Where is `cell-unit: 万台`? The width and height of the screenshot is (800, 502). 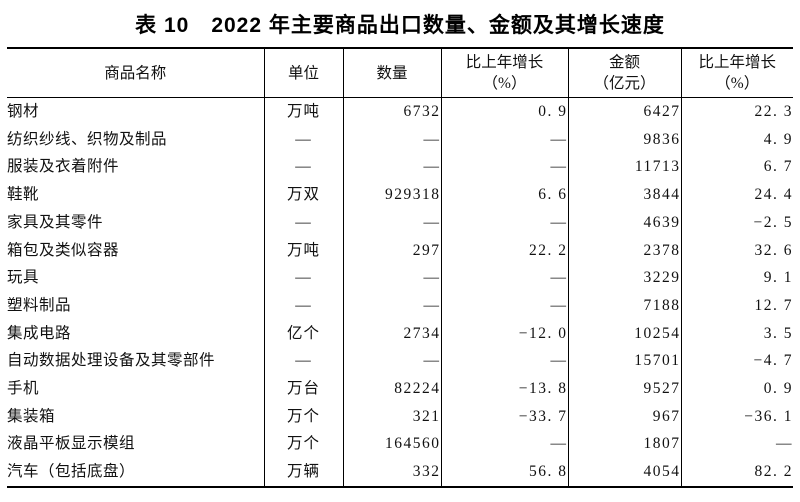 cell-unit: 万台 is located at coordinates (303, 389).